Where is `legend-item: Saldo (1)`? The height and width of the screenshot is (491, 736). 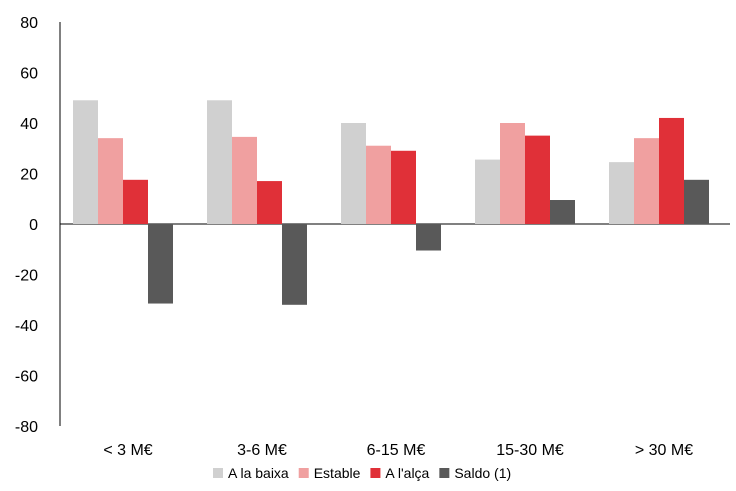 legend-item: Saldo (1) is located at coordinates (475, 473).